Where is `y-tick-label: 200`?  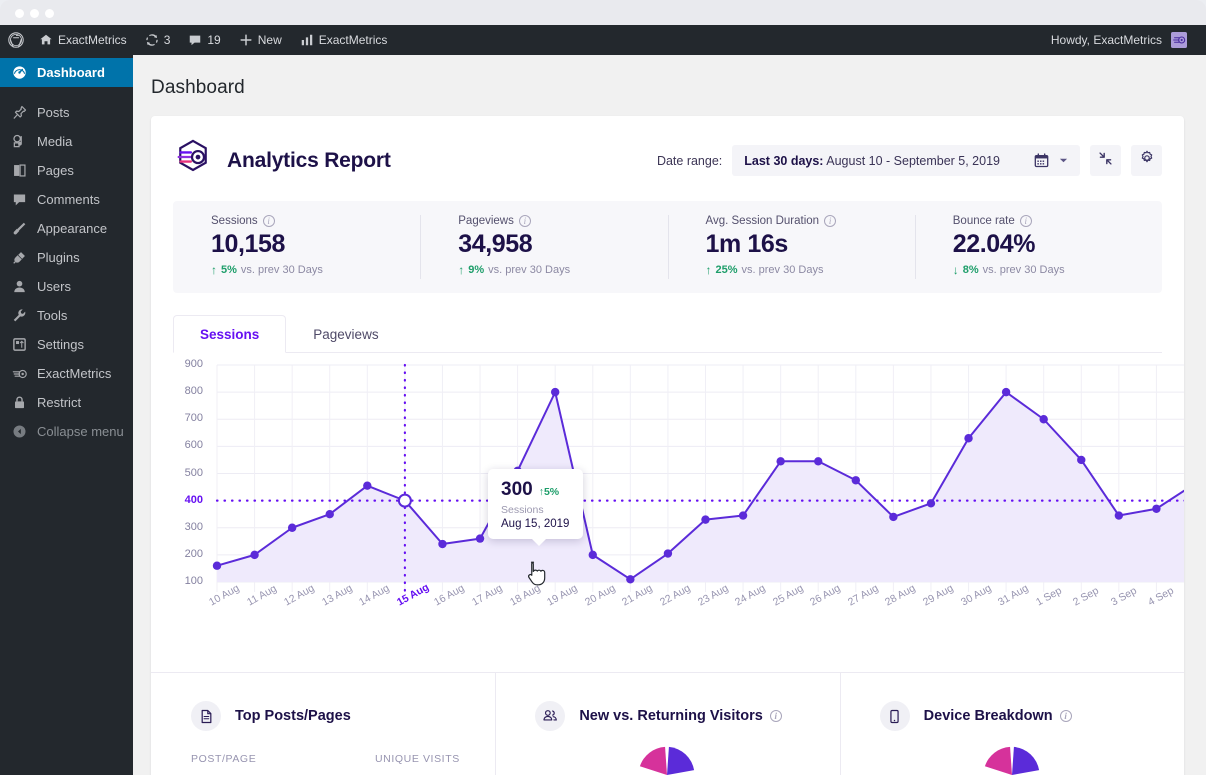 y-tick-label: 200 is located at coordinates (193, 553).